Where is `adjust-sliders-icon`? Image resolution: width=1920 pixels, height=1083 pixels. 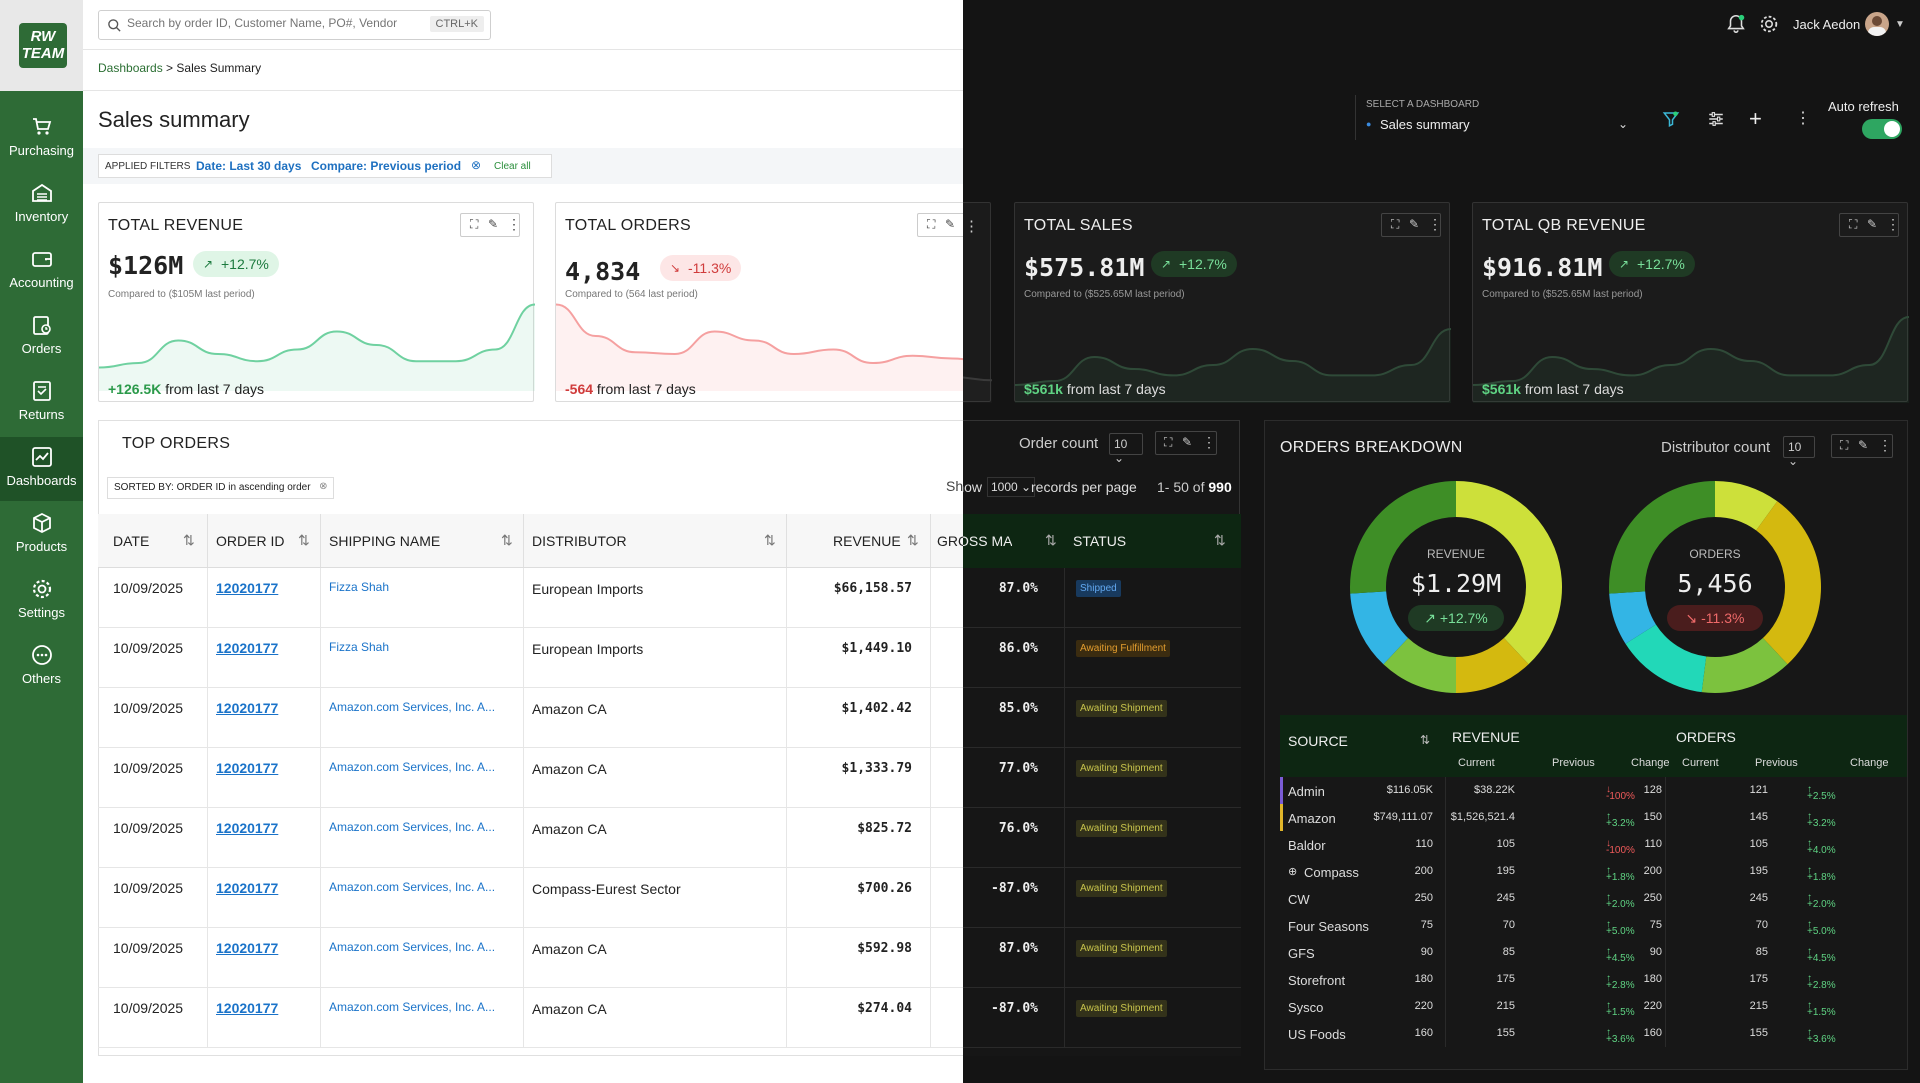
adjust-sliders-icon is located at coordinates (1716, 120).